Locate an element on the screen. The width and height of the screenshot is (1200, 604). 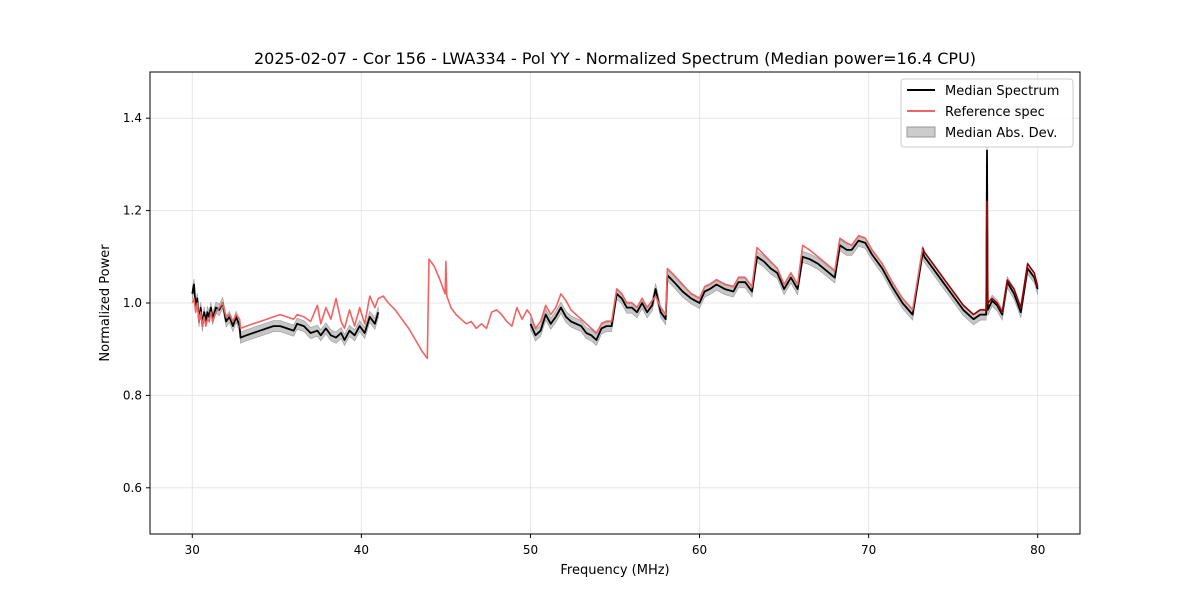
y-tick-label: 1.4 is located at coordinates (132, 118).